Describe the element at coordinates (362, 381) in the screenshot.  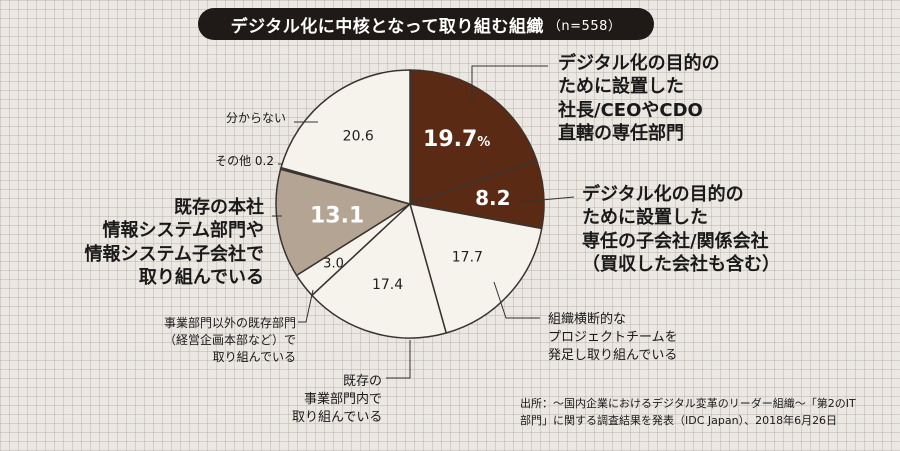
I see `category-label-line: 既存の` at that location.